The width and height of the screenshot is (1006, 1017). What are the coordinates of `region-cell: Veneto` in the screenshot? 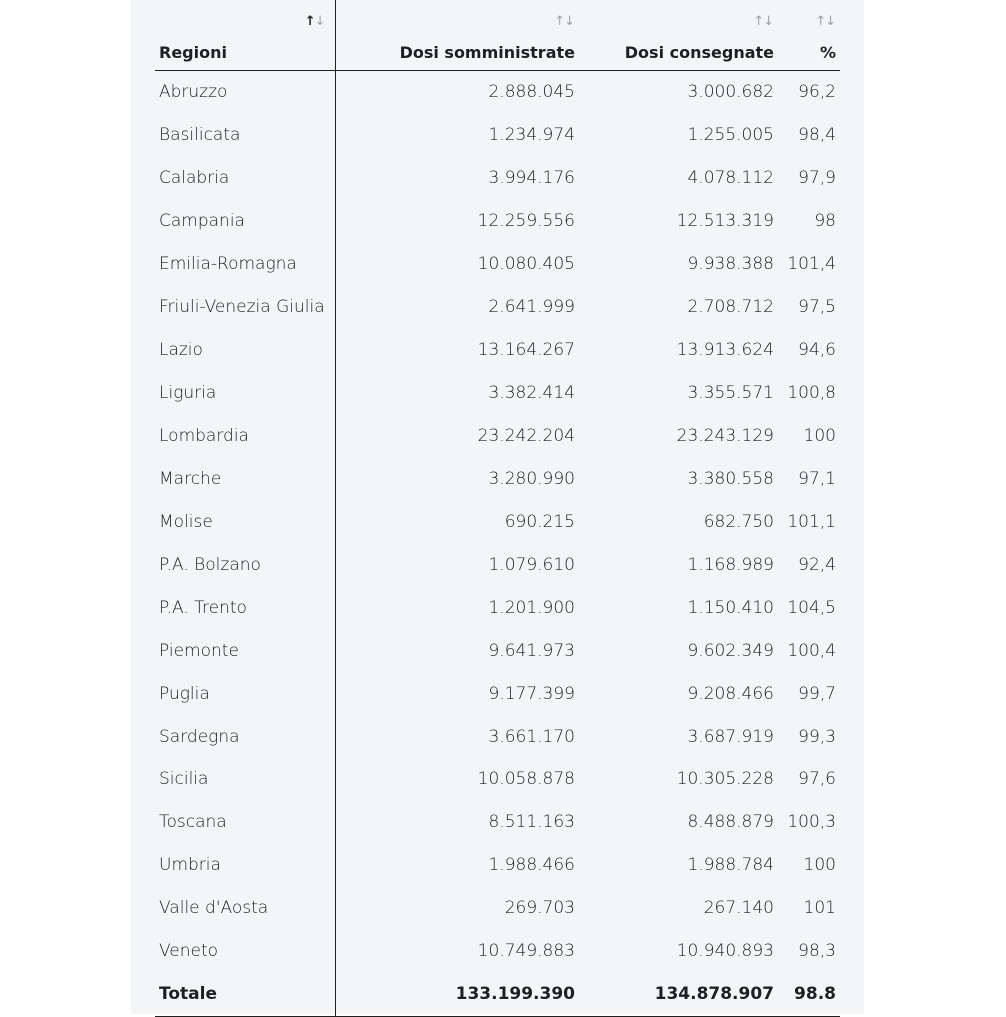 It's located at (245, 951).